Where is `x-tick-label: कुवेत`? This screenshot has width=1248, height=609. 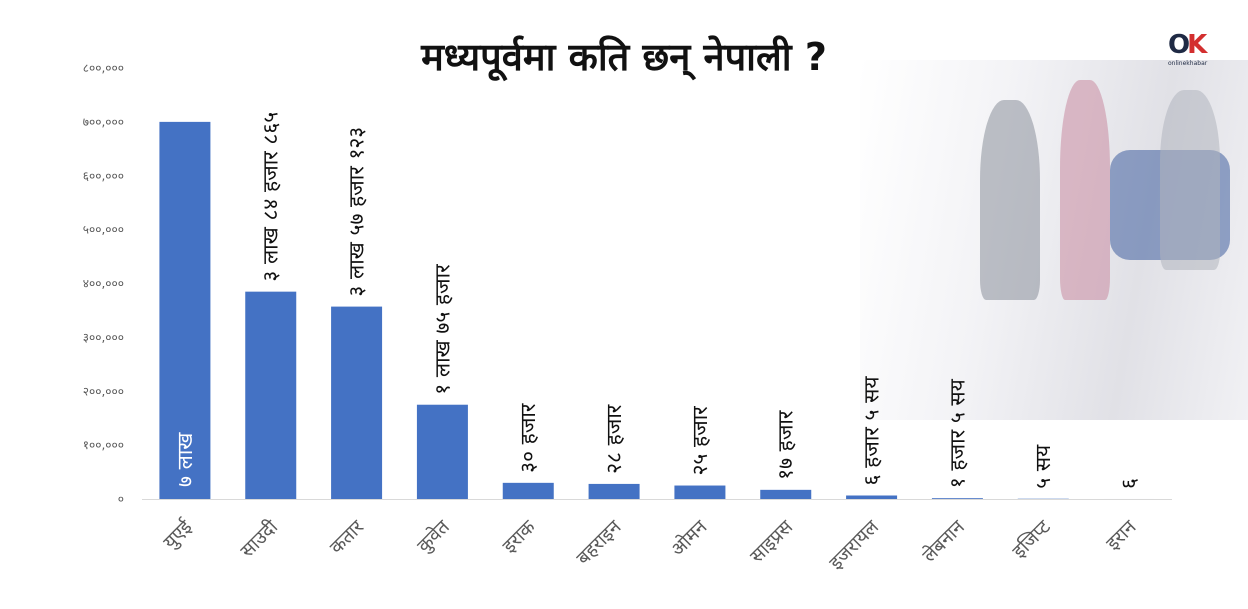 x-tick-label: कुवेत is located at coordinates (433, 535).